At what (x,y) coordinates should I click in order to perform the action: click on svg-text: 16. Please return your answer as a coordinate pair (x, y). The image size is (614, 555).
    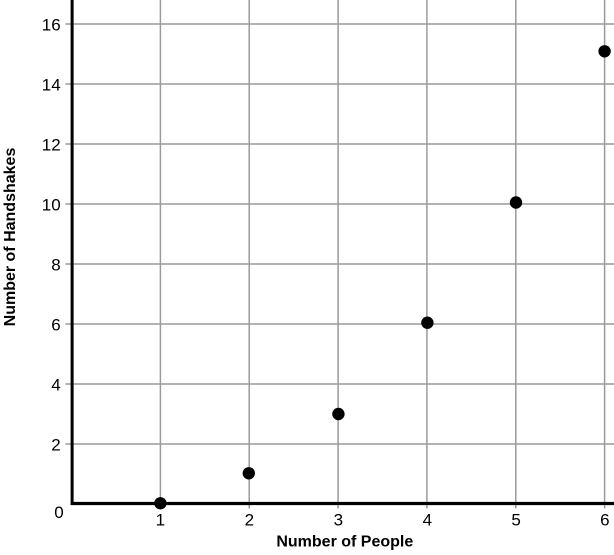
    Looking at the image, I should click on (51, 24).